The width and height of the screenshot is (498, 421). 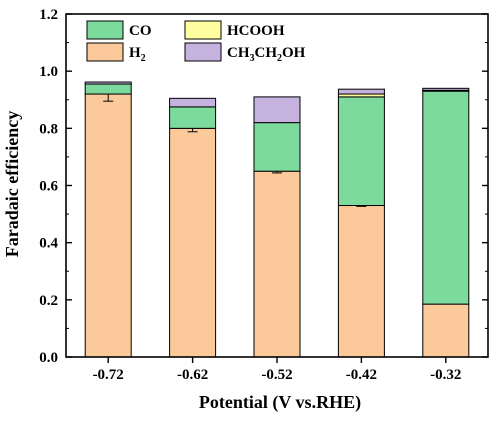 What do you see at coordinates (266, 54) in the screenshot?
I see `legend-label-ethanol: CH3CH2OH` at bounding box center [266, 54].